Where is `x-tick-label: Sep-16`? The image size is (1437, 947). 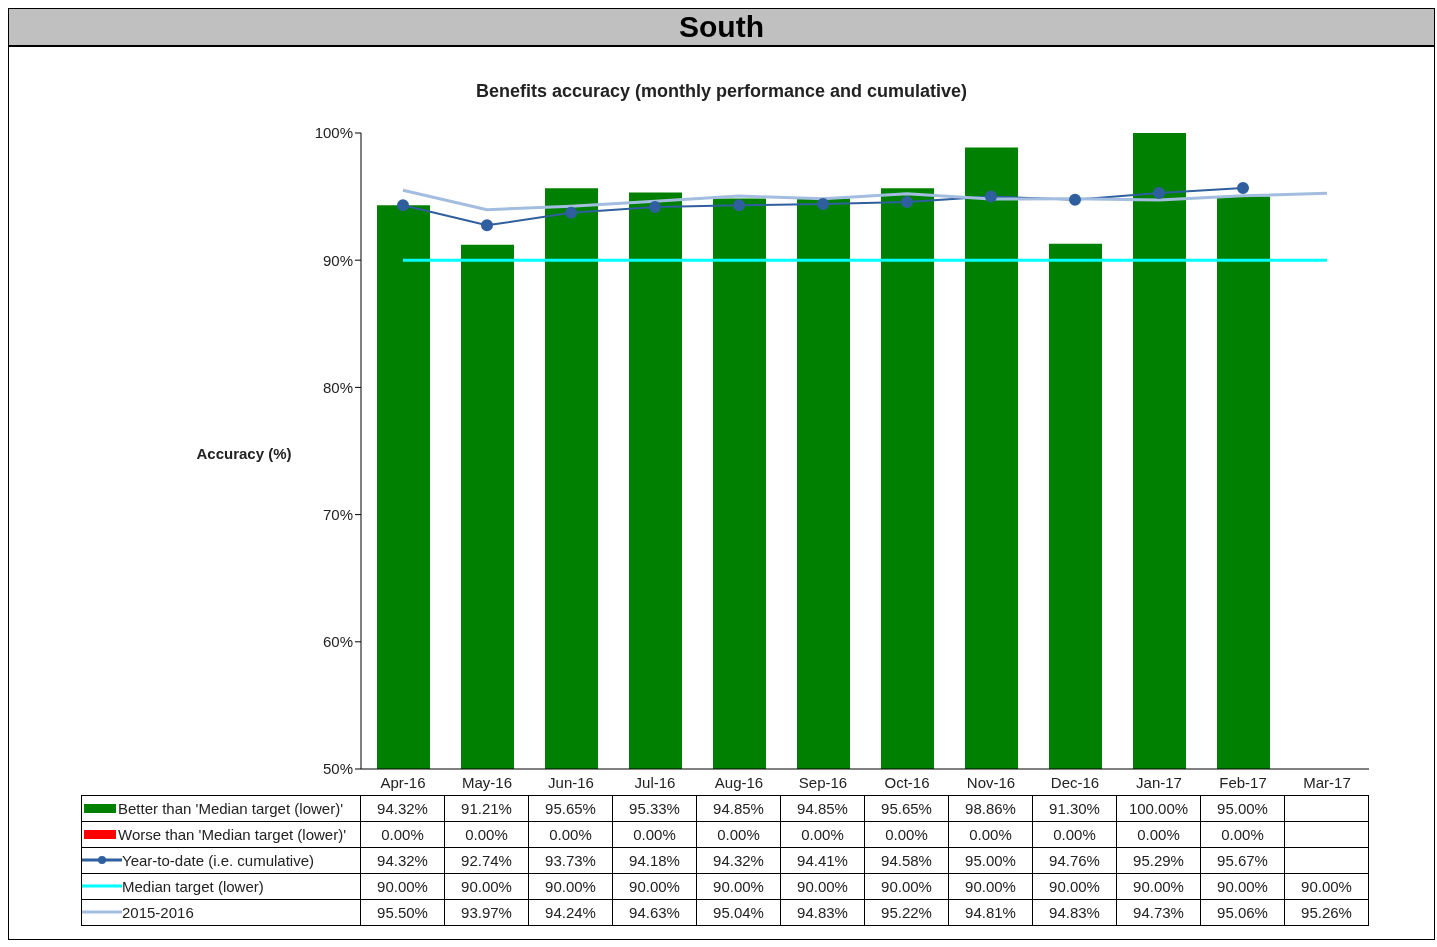 x-tick-label: Sep-16 is located at coordinates (823, 782).